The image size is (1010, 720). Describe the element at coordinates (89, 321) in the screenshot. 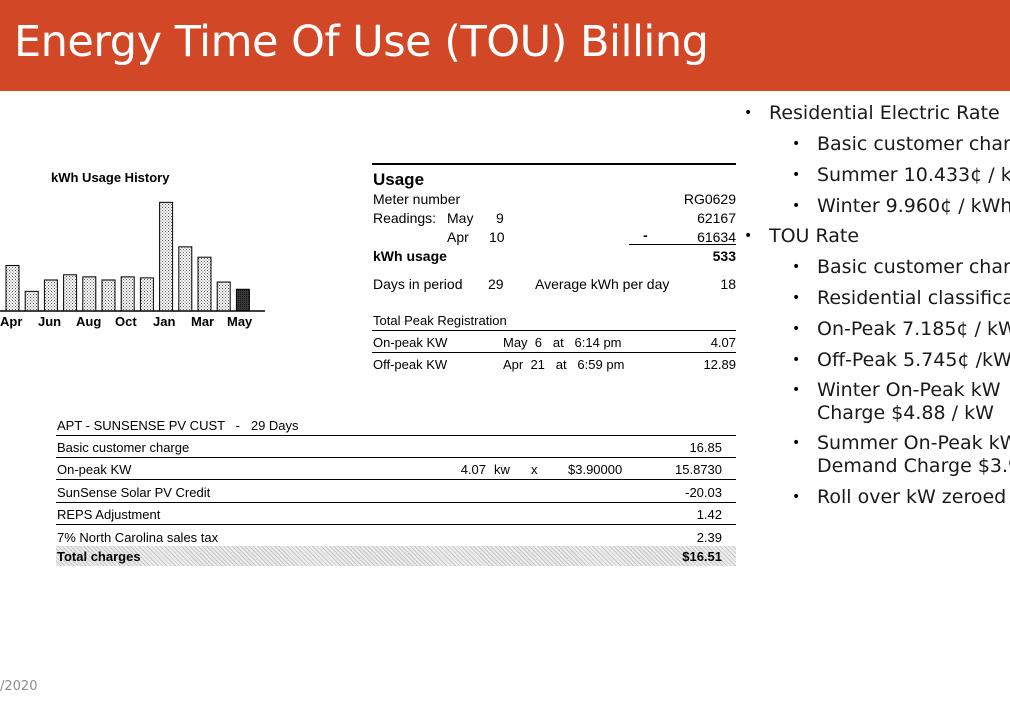

I see `x-tick-label: Aug` at that location.